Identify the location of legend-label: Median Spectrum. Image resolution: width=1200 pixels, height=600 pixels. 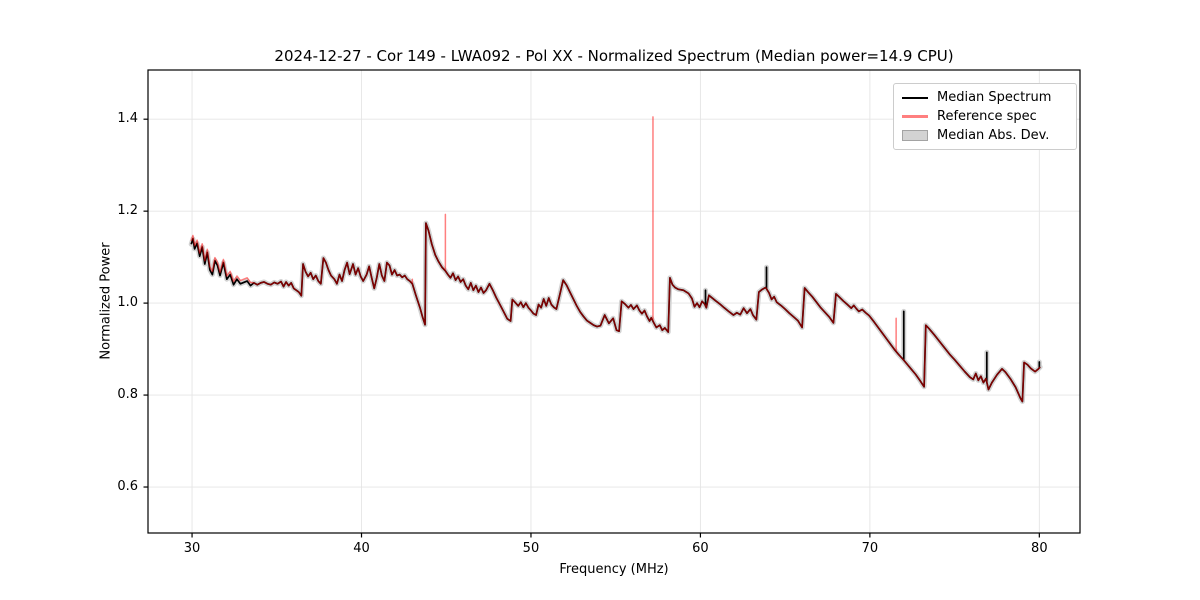
(994, 97).